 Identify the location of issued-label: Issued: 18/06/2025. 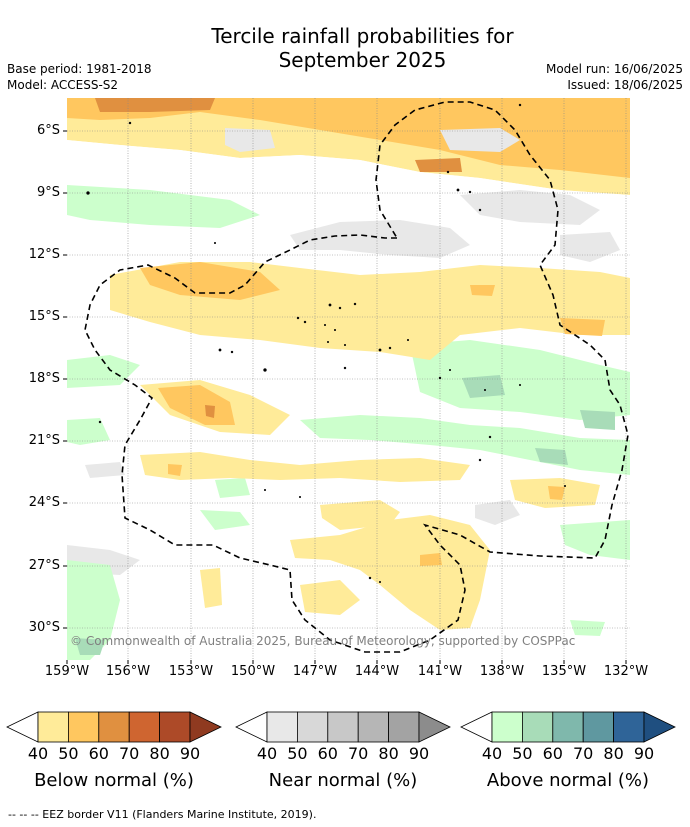
(625, 85).